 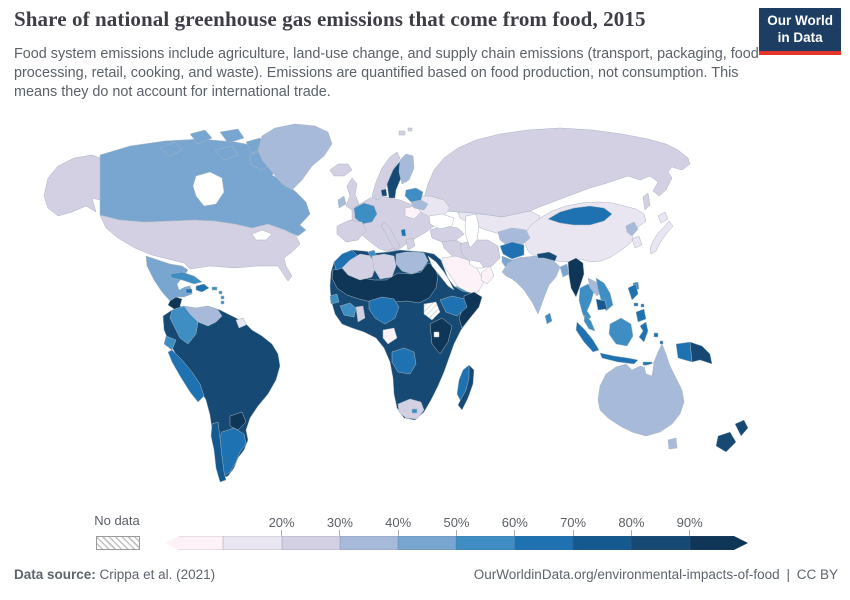 I want to click on region-arctic-islands, so click(x=217, y=149).